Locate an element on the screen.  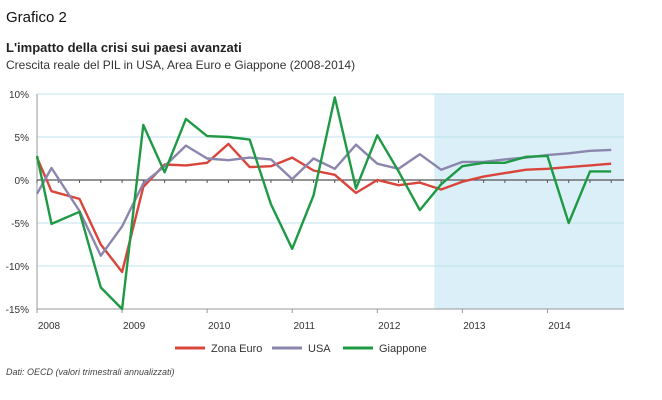
y-tick-label: -15% is located at coordinates (17, 310).